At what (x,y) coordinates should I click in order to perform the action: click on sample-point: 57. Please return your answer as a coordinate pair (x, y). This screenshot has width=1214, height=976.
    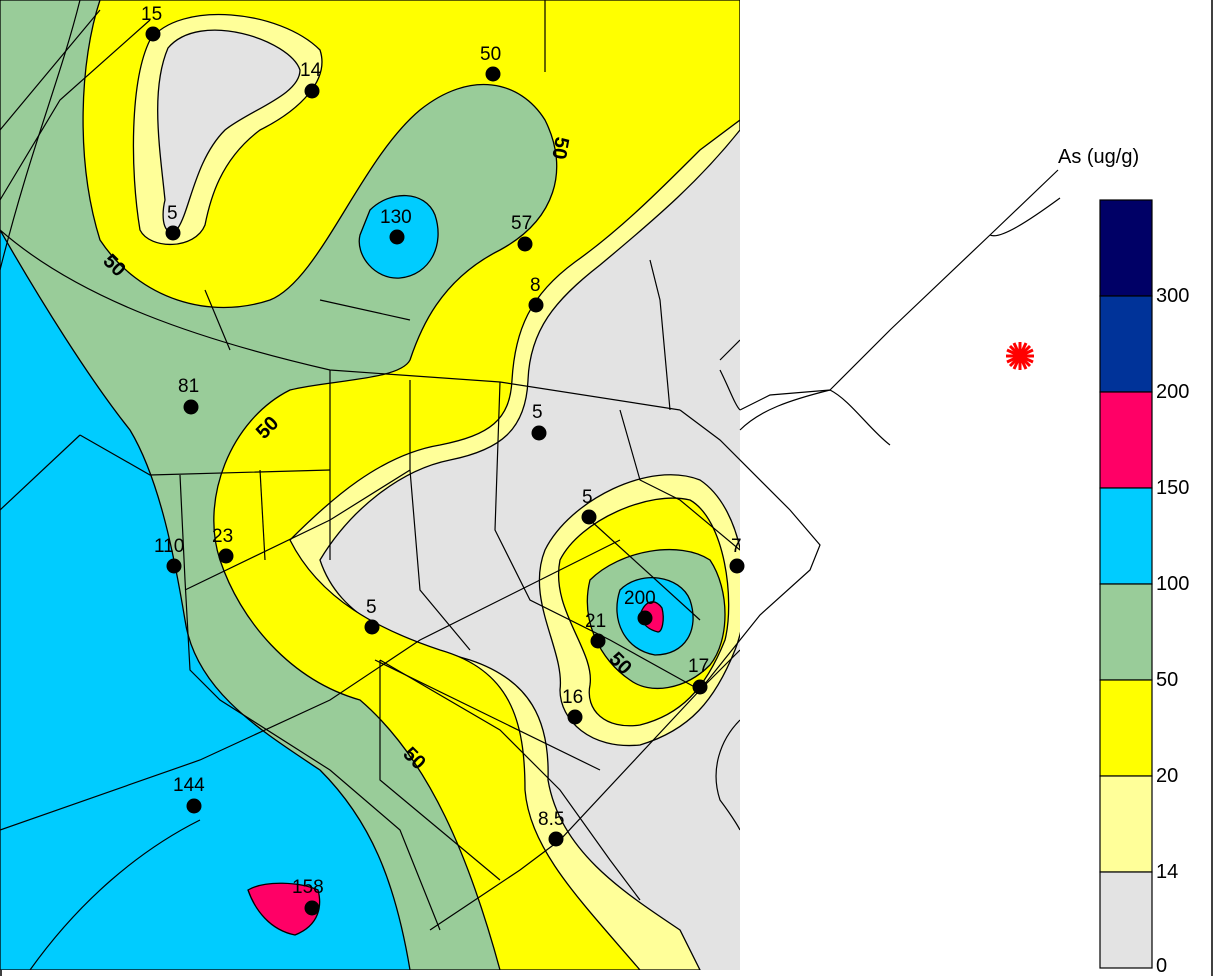
    Looking at the image, I should click on (522, 232).